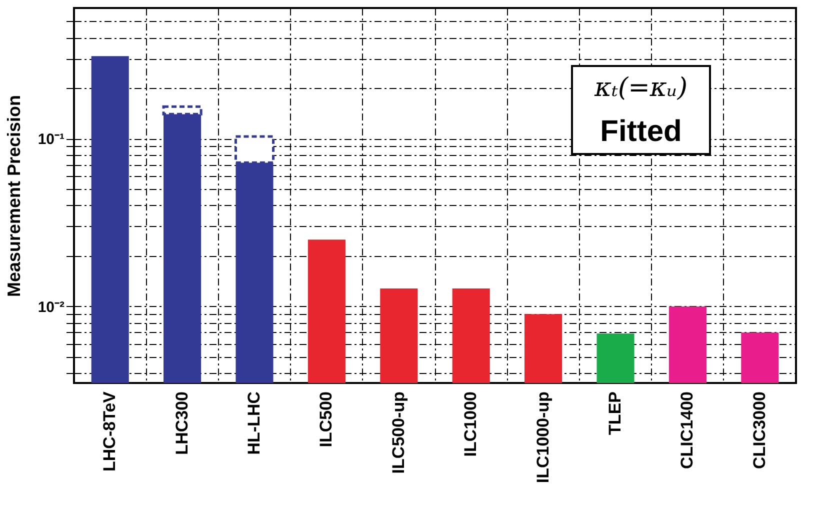  What do you see at coordinates (254, 423) in the screenshot?
I see `x-tick-label: HL-LHC` at bounding box center [254, 423].